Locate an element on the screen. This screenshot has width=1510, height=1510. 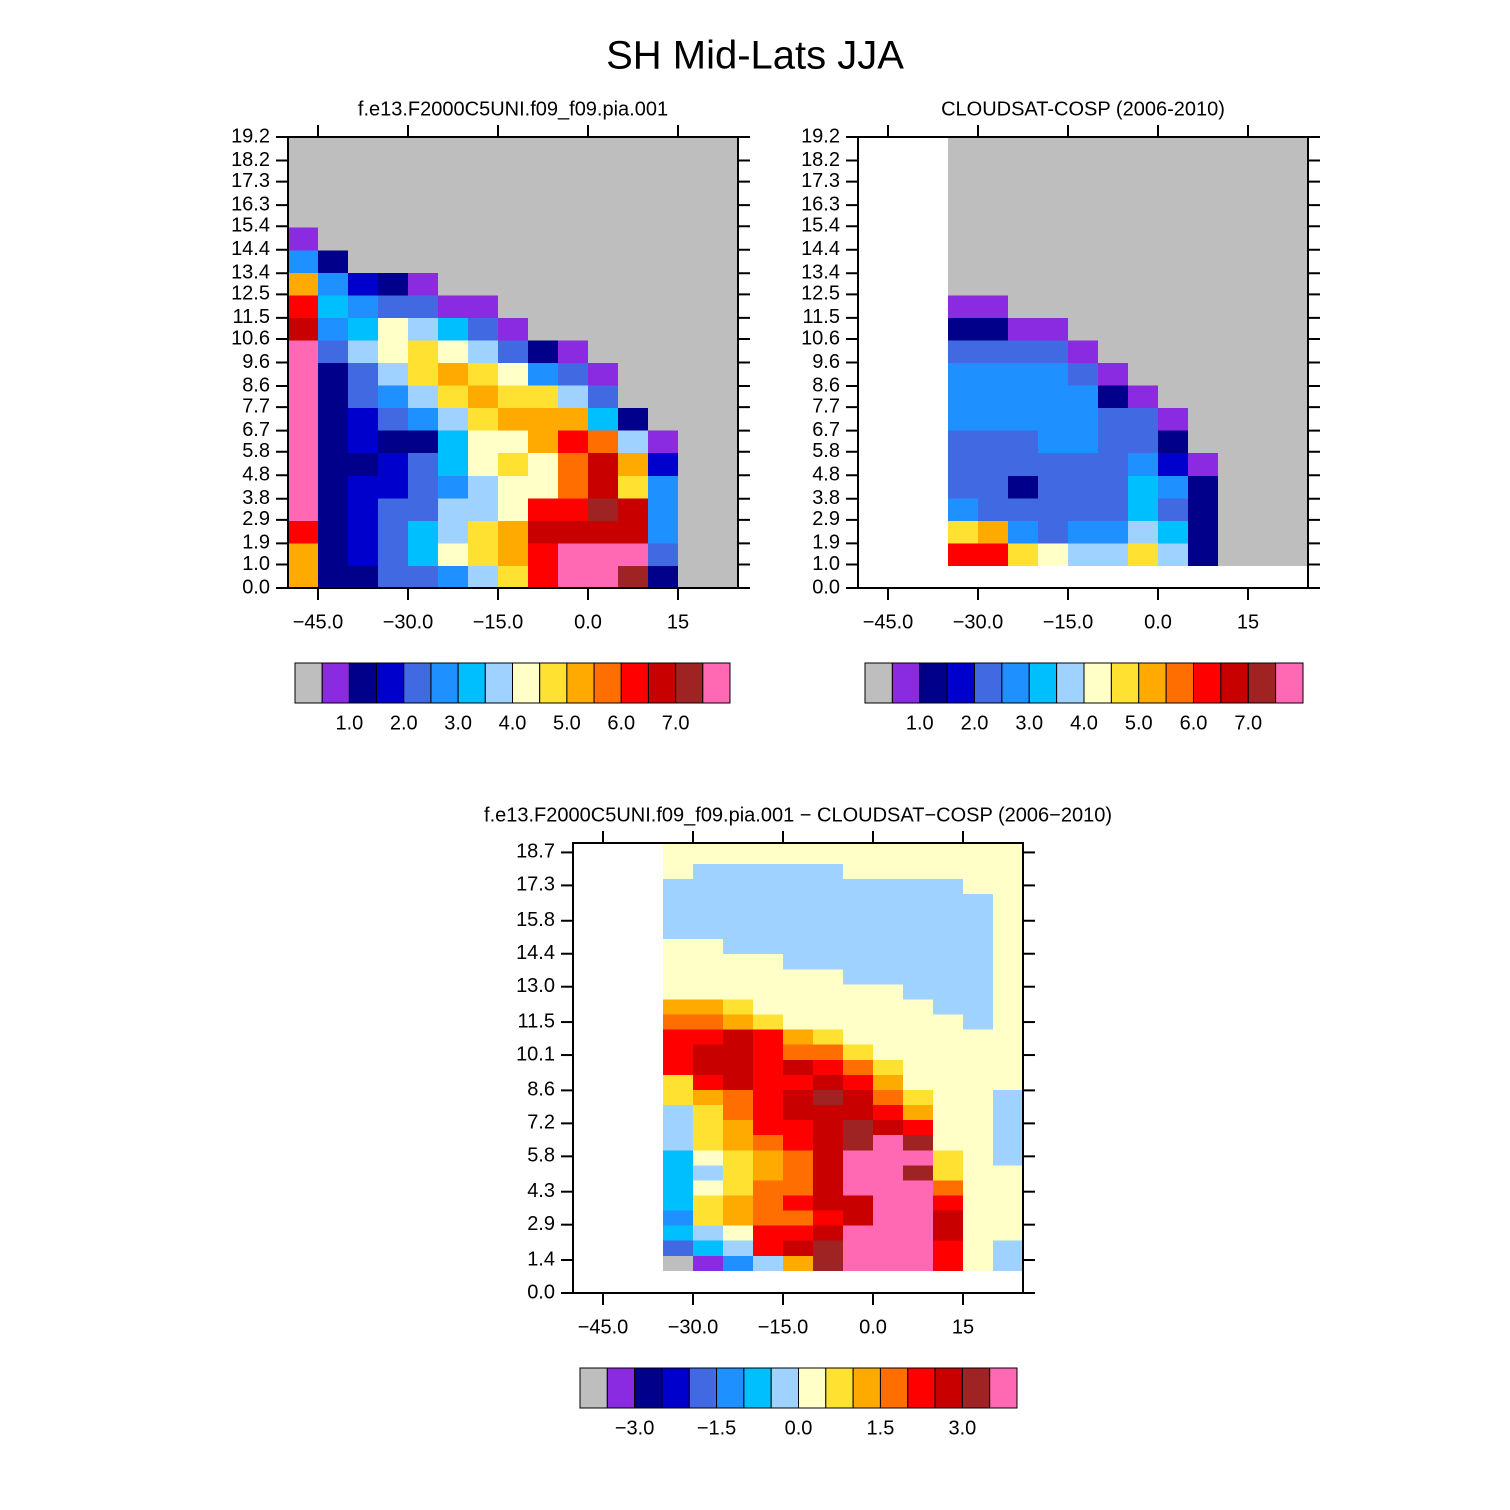
figure-title: SH Mid-Lats JJA is located at coordinates (755, 56).